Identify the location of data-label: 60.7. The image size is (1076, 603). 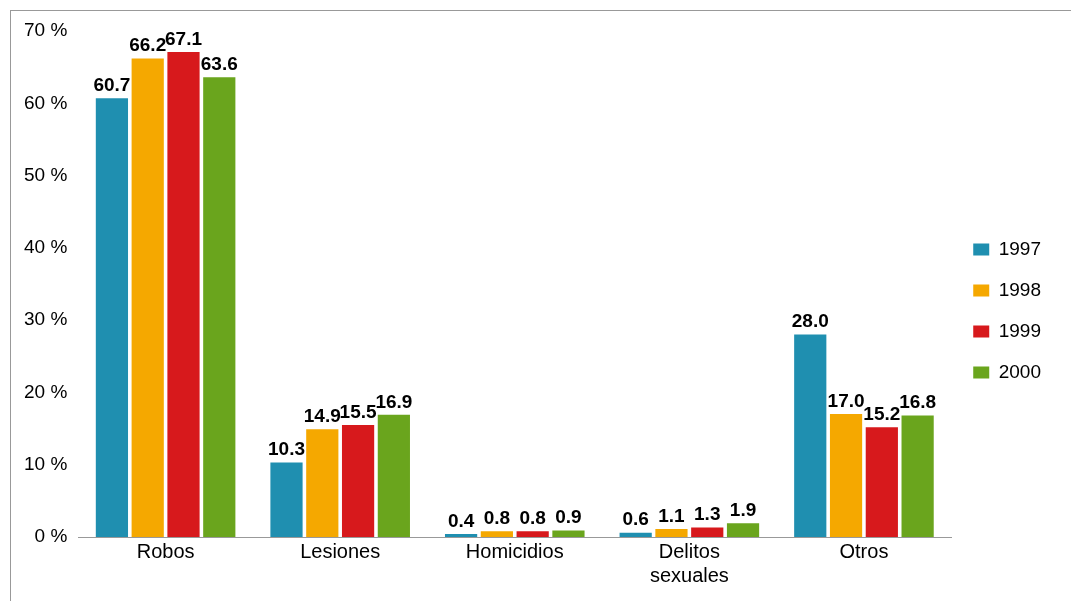
(112, 84).